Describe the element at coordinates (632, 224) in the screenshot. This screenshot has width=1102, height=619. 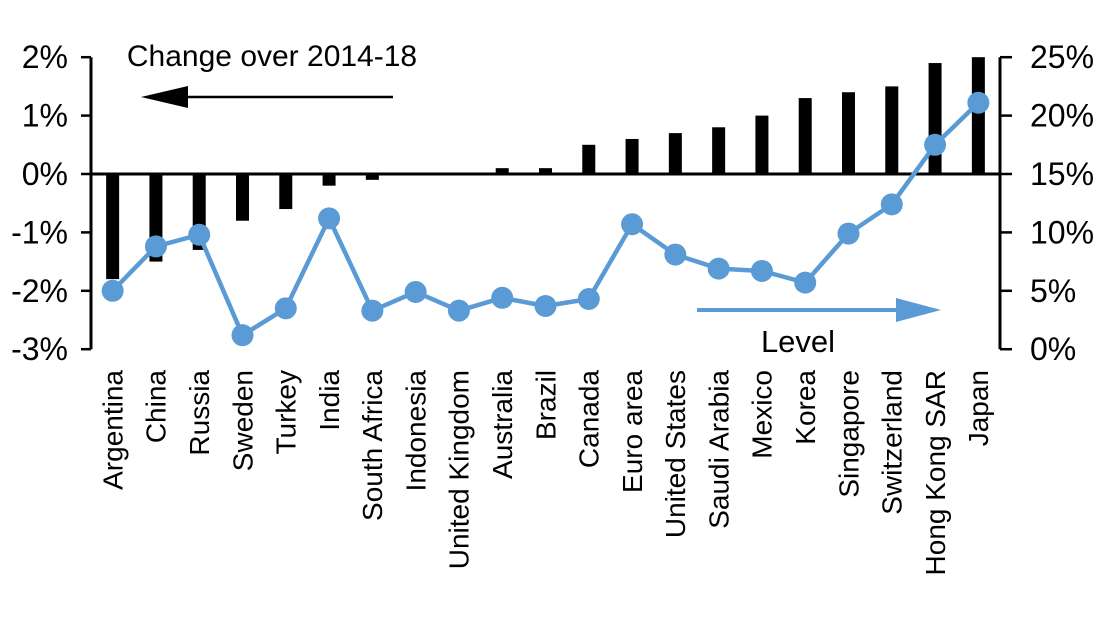
I see `point-euro-area` at that location.